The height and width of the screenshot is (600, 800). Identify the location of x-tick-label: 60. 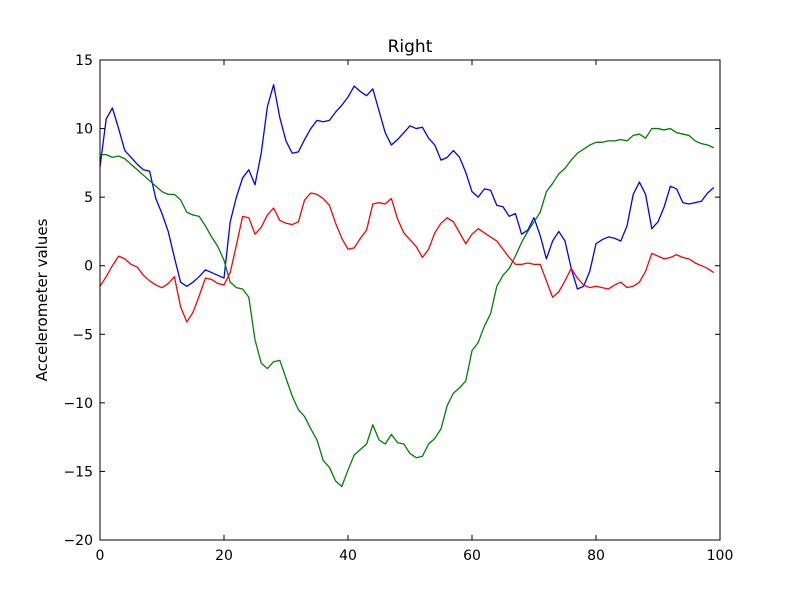
(472, 556).